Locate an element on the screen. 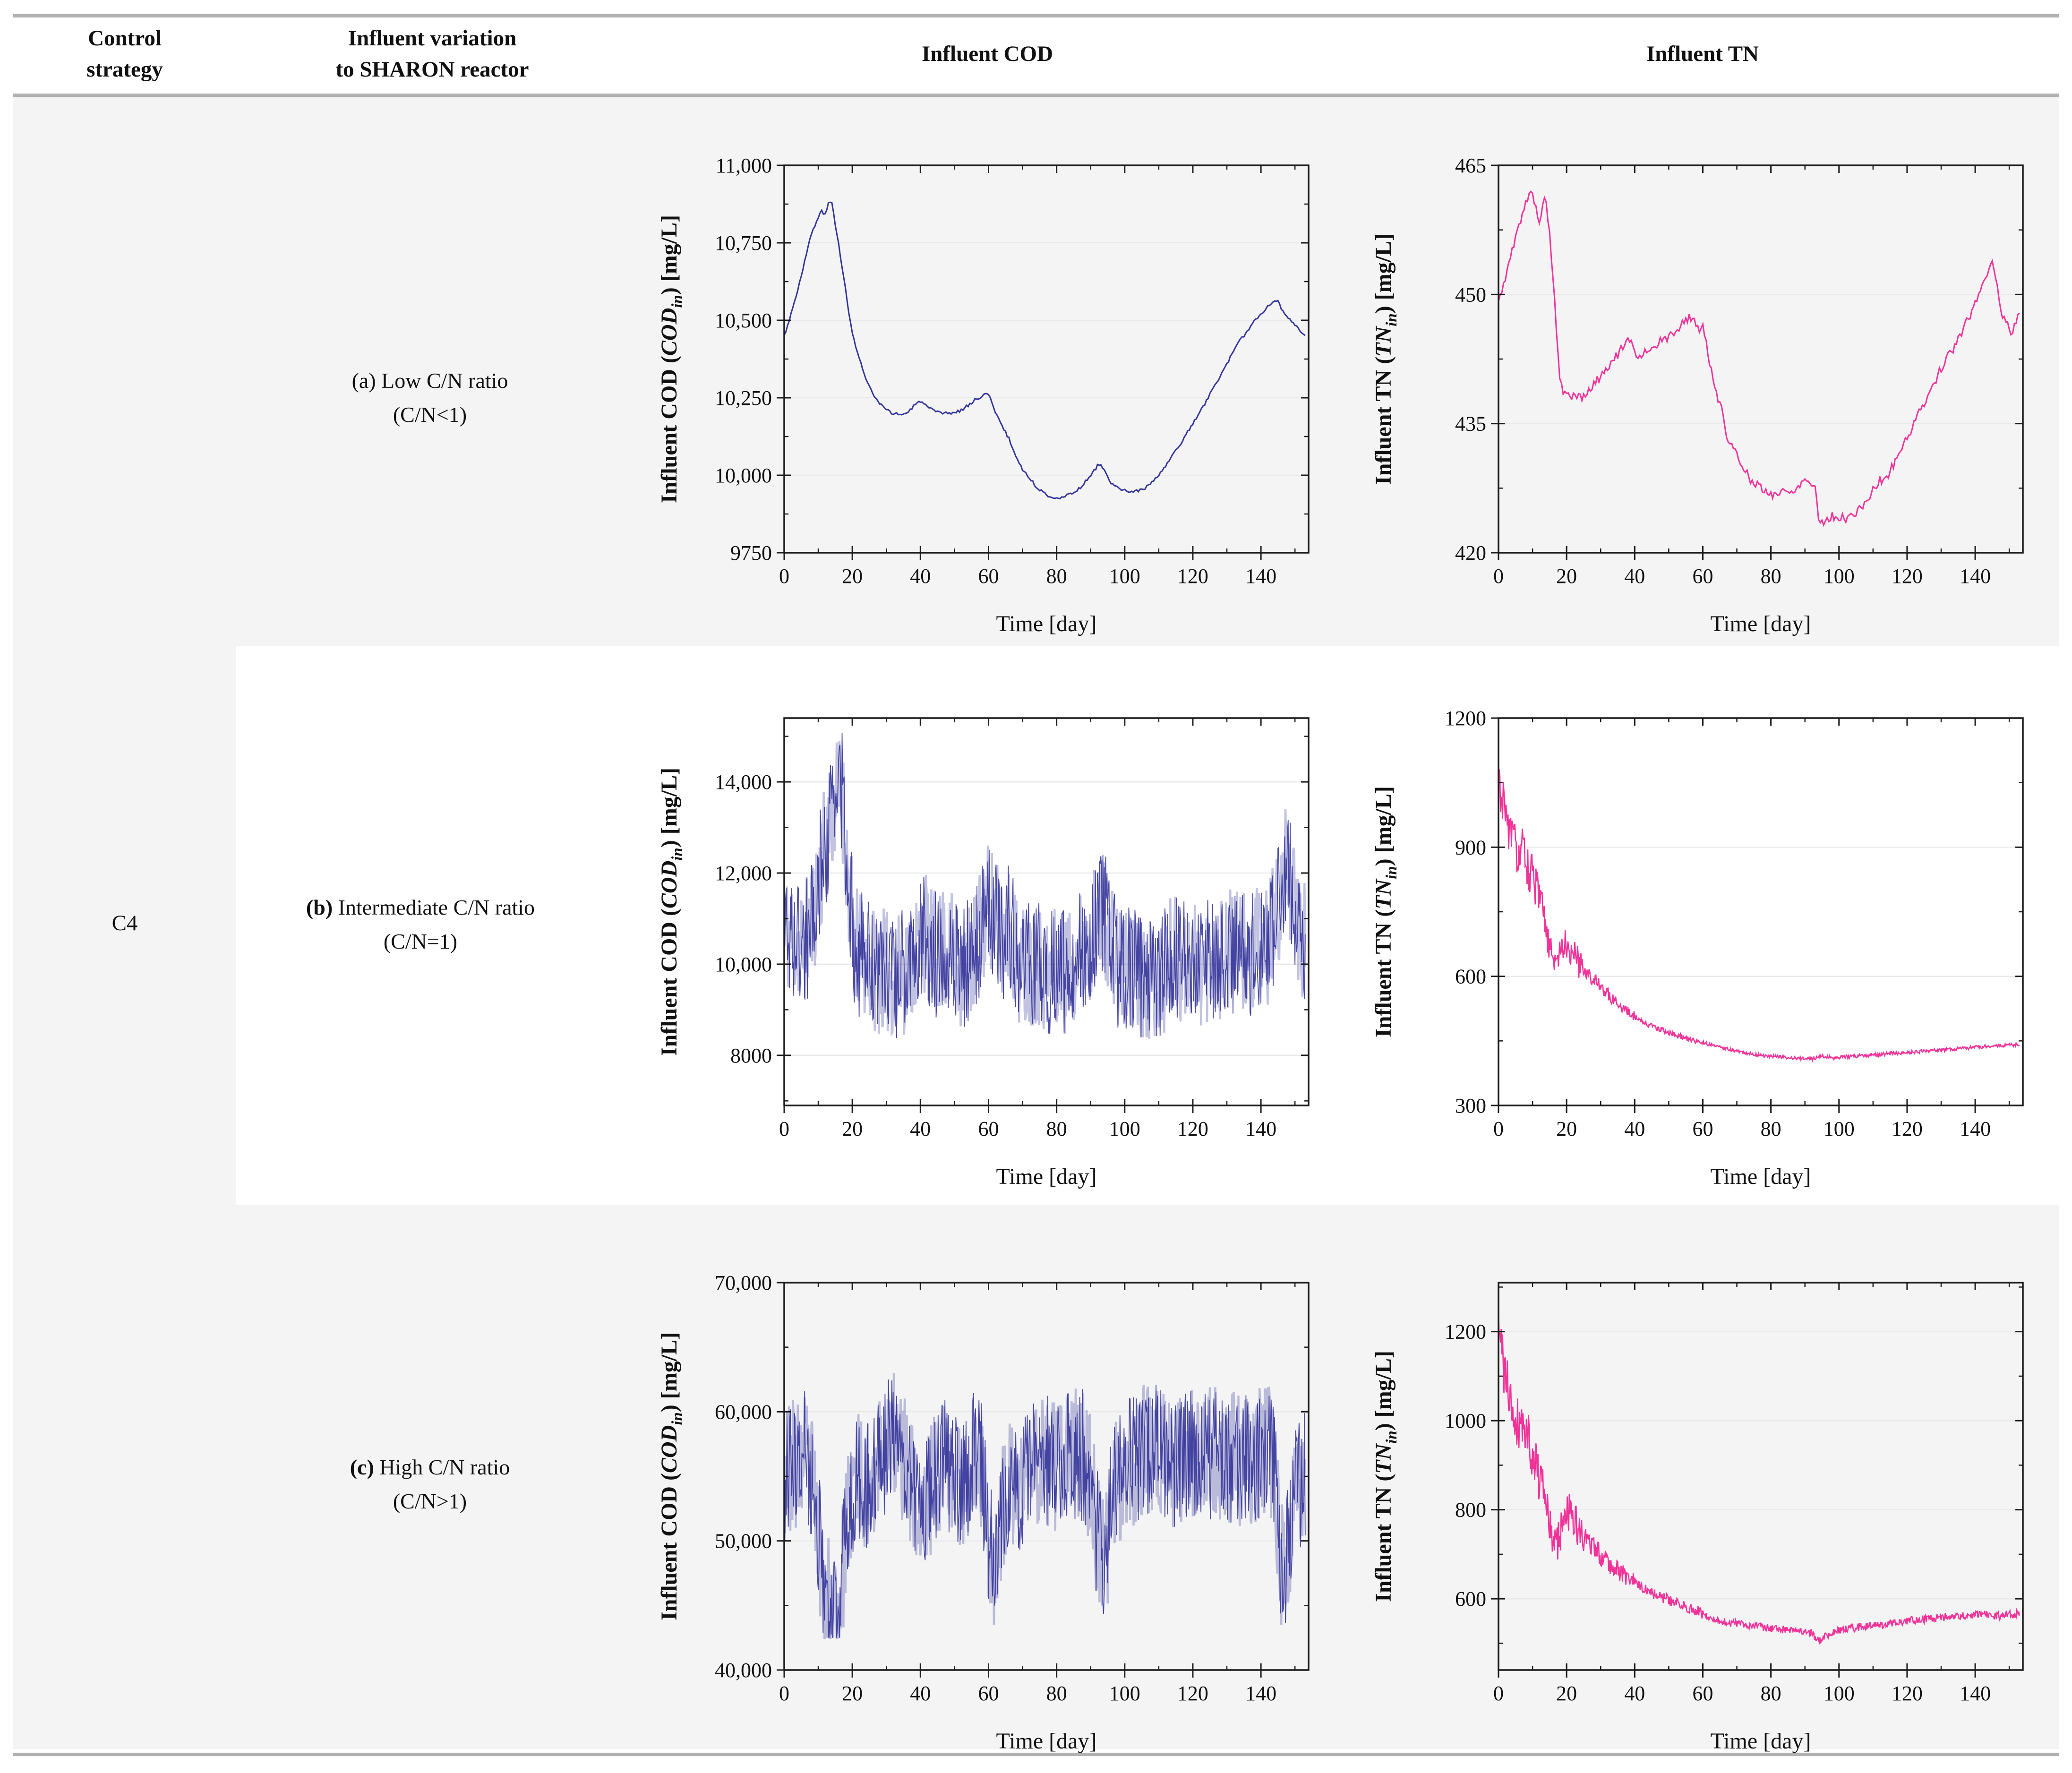 The image size is (2072, 1773). svg-text: 435 is located at coordinates (1470, 424).